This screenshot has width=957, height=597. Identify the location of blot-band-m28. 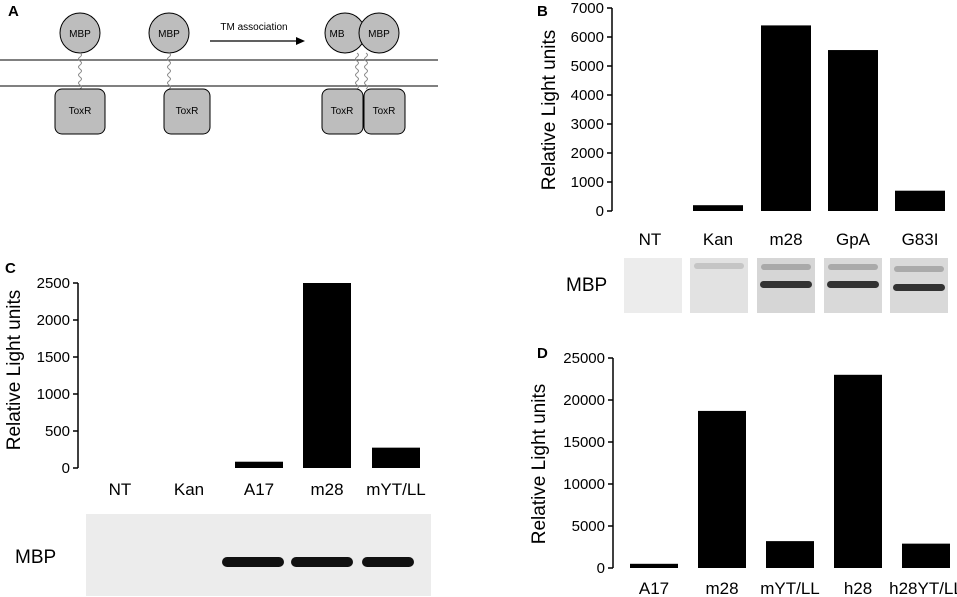
(322, 562).